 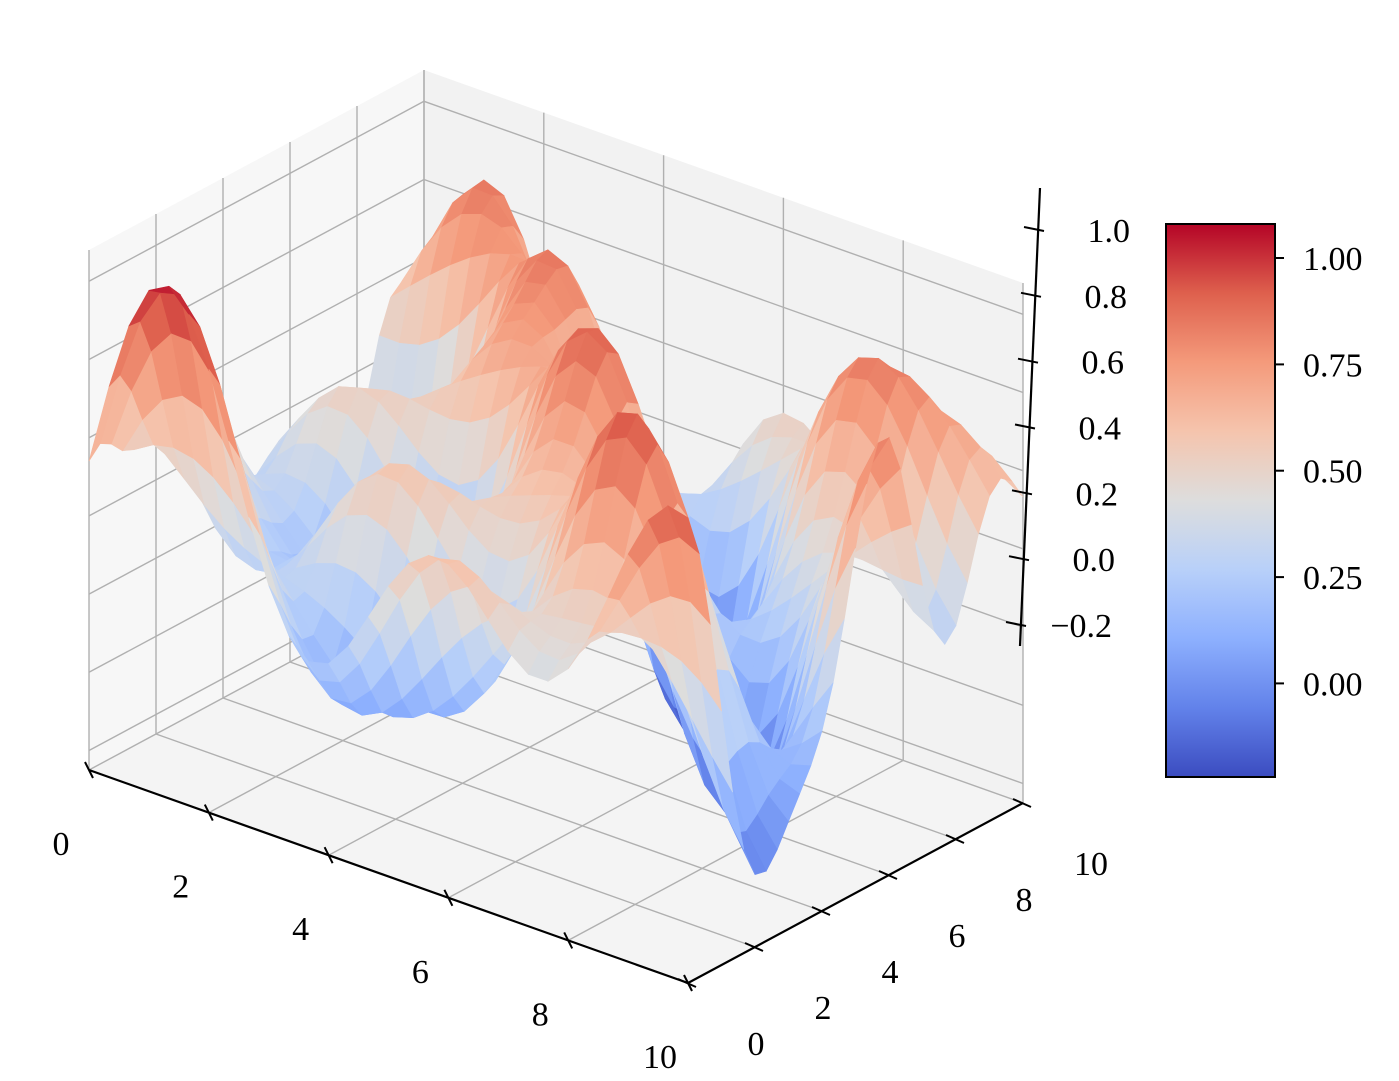 I want to click on colorbar-tick-label: 1.00, so click(x=1333, y=259).